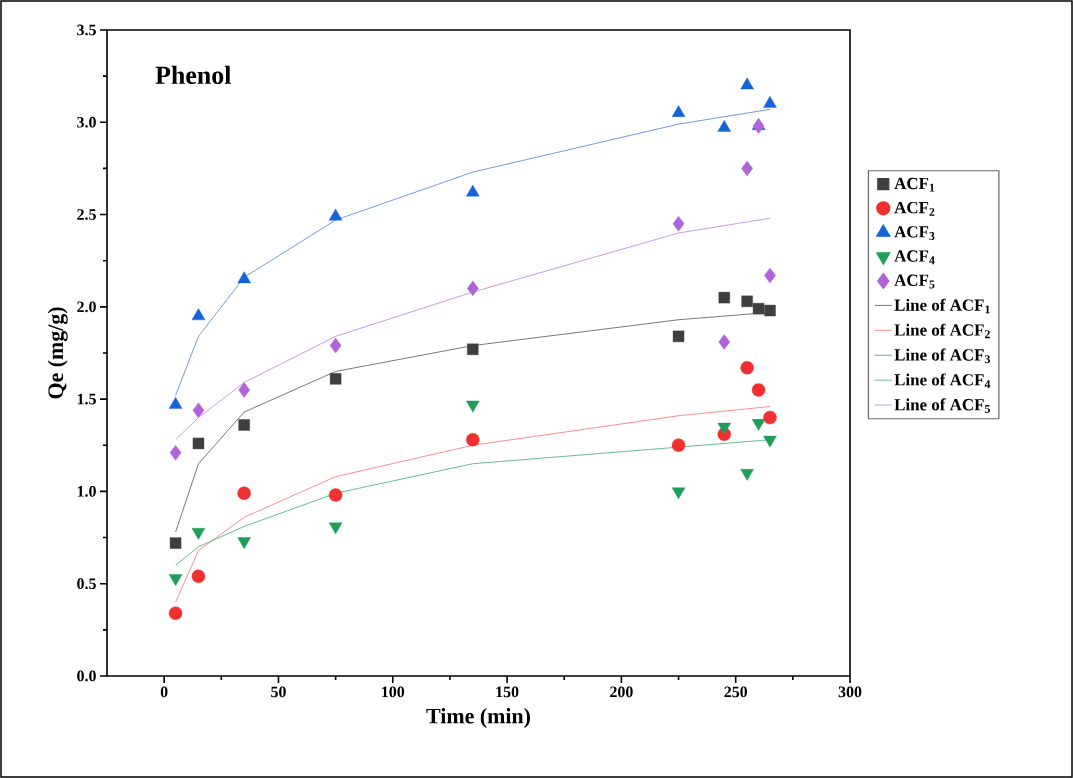  What do you see at coordinates (850, 692) in the screenshot?
I see `x-tick-label: 300` at bounding box center [850, 692].